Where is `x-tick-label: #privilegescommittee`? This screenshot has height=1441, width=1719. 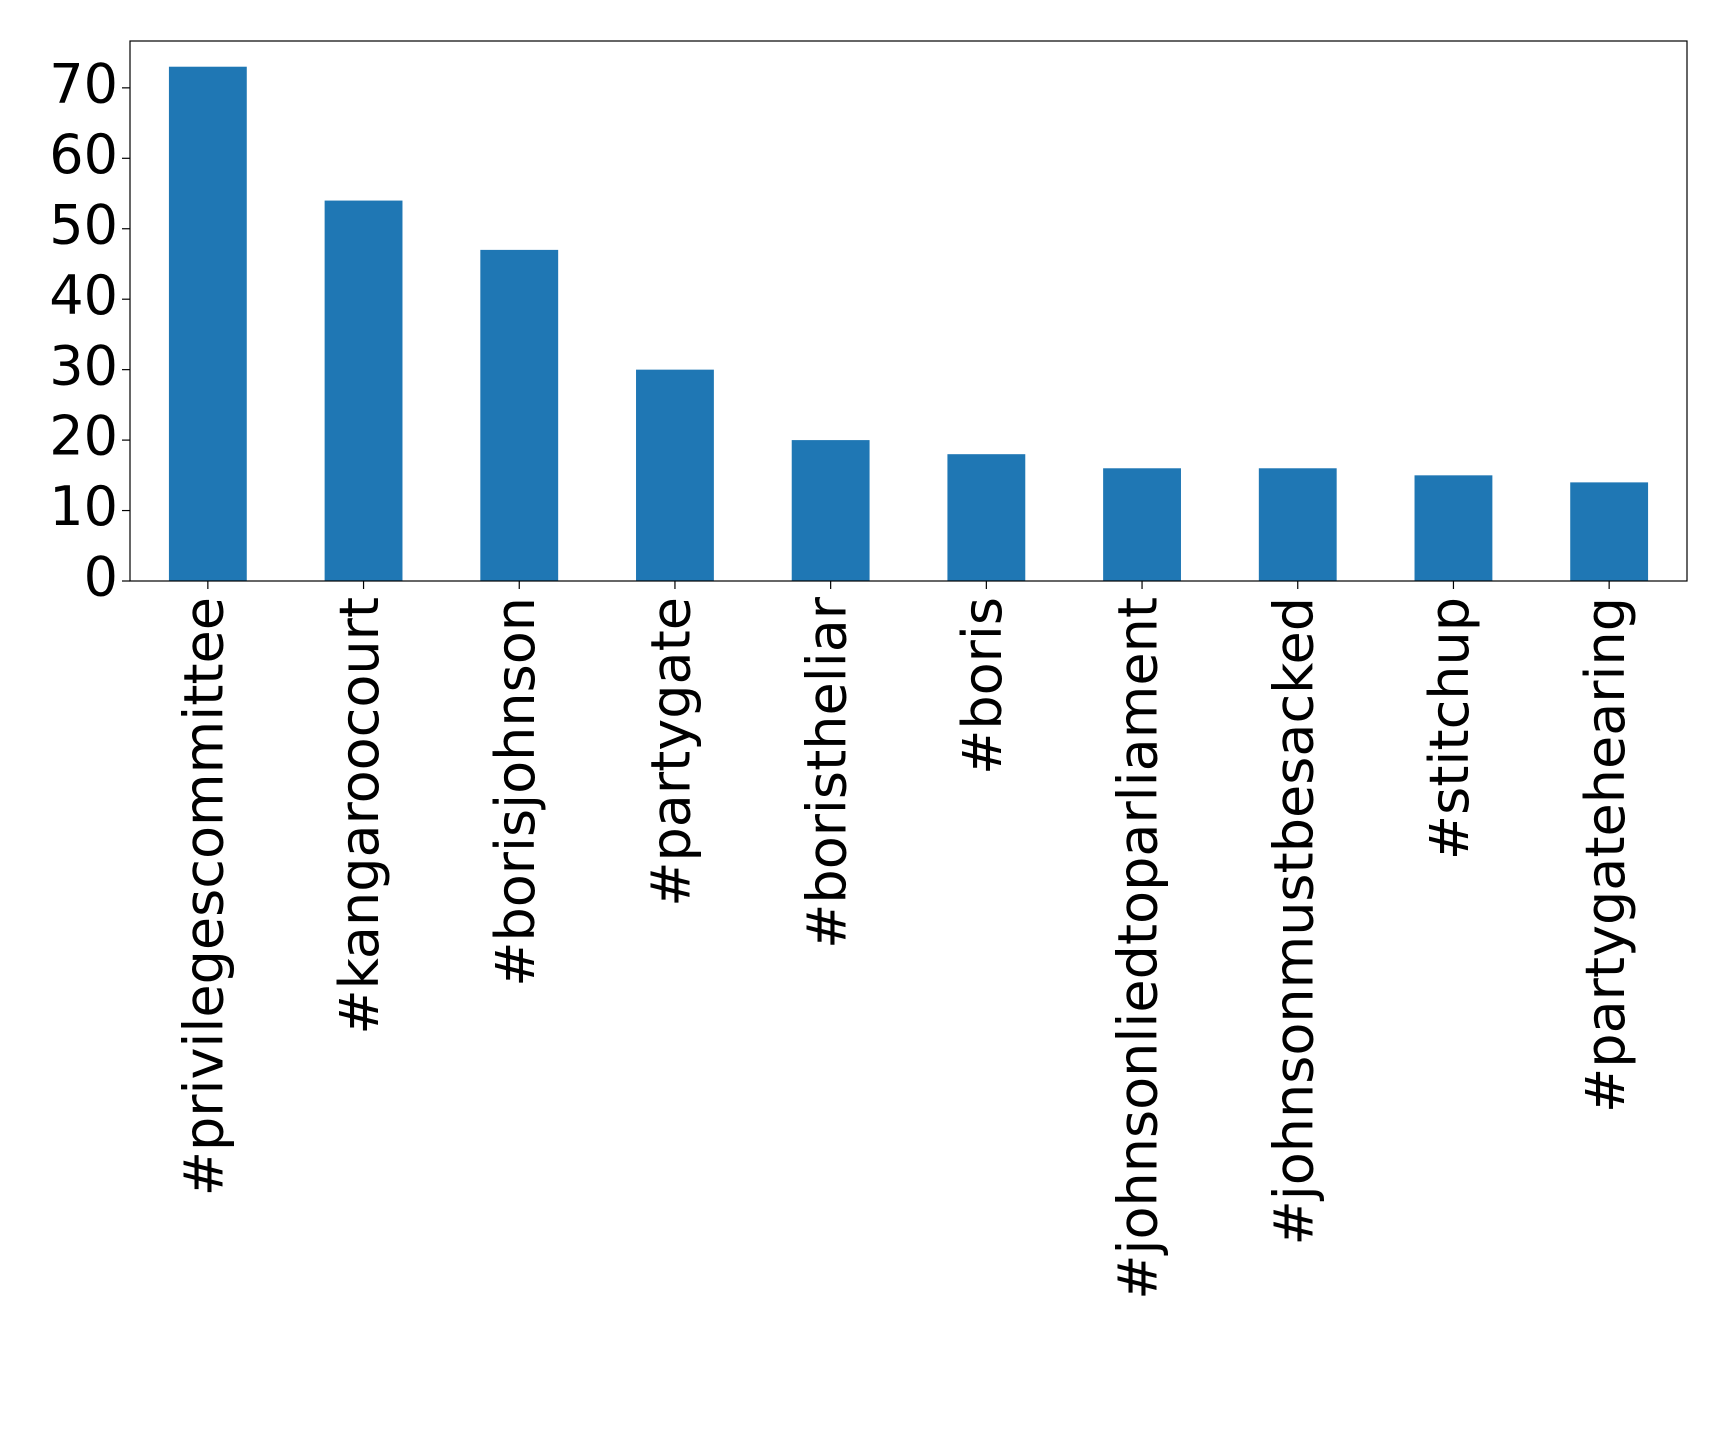 x-tick-label: #privilegescommittee is located at coordinates (203, 896).